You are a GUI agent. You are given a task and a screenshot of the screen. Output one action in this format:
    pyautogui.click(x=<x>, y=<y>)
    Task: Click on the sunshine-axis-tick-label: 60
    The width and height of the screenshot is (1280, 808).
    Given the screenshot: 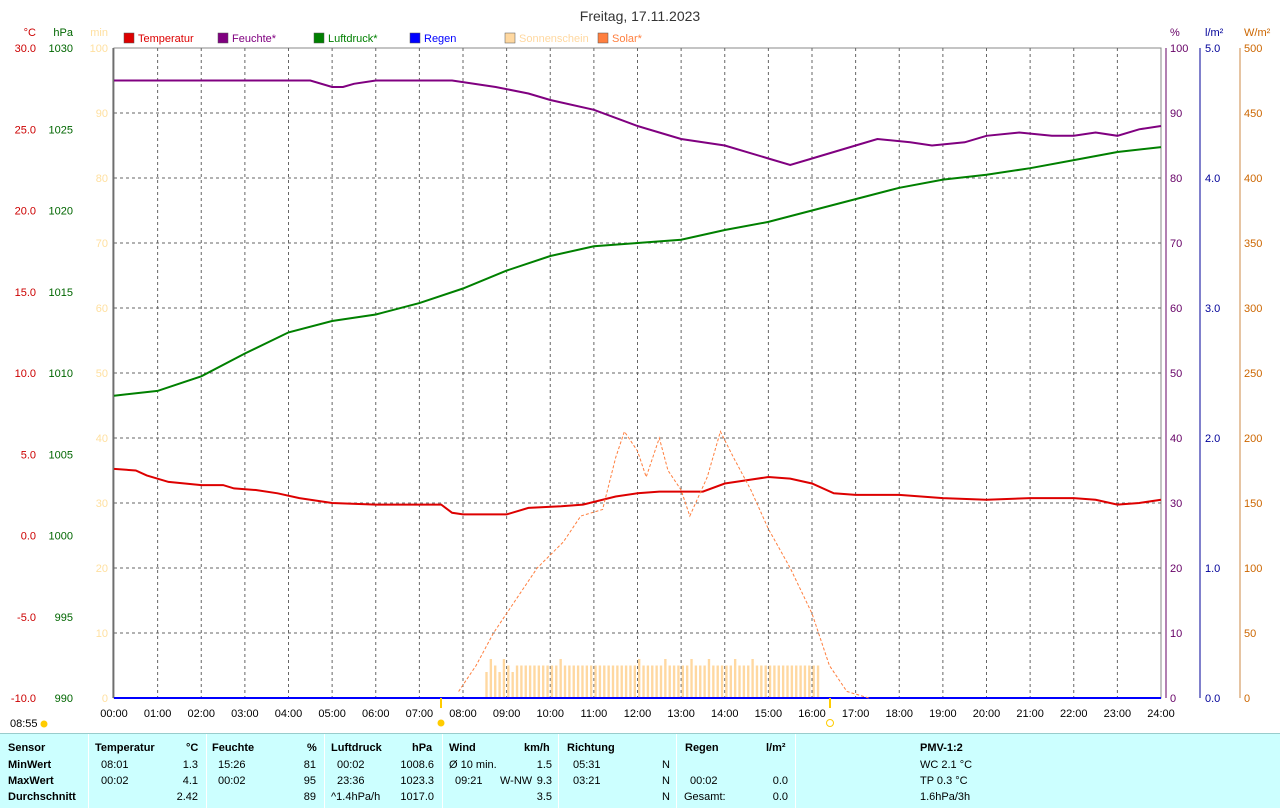 What is the action you would take?
    pyautogui.click(x=102, y=309)
    